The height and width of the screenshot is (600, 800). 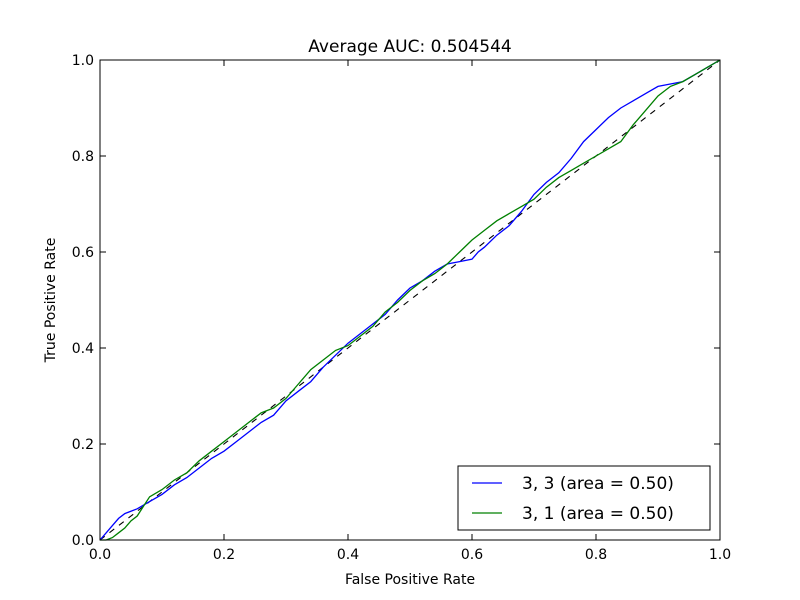 I want to click on legend-box, so click(x=584, y=498).